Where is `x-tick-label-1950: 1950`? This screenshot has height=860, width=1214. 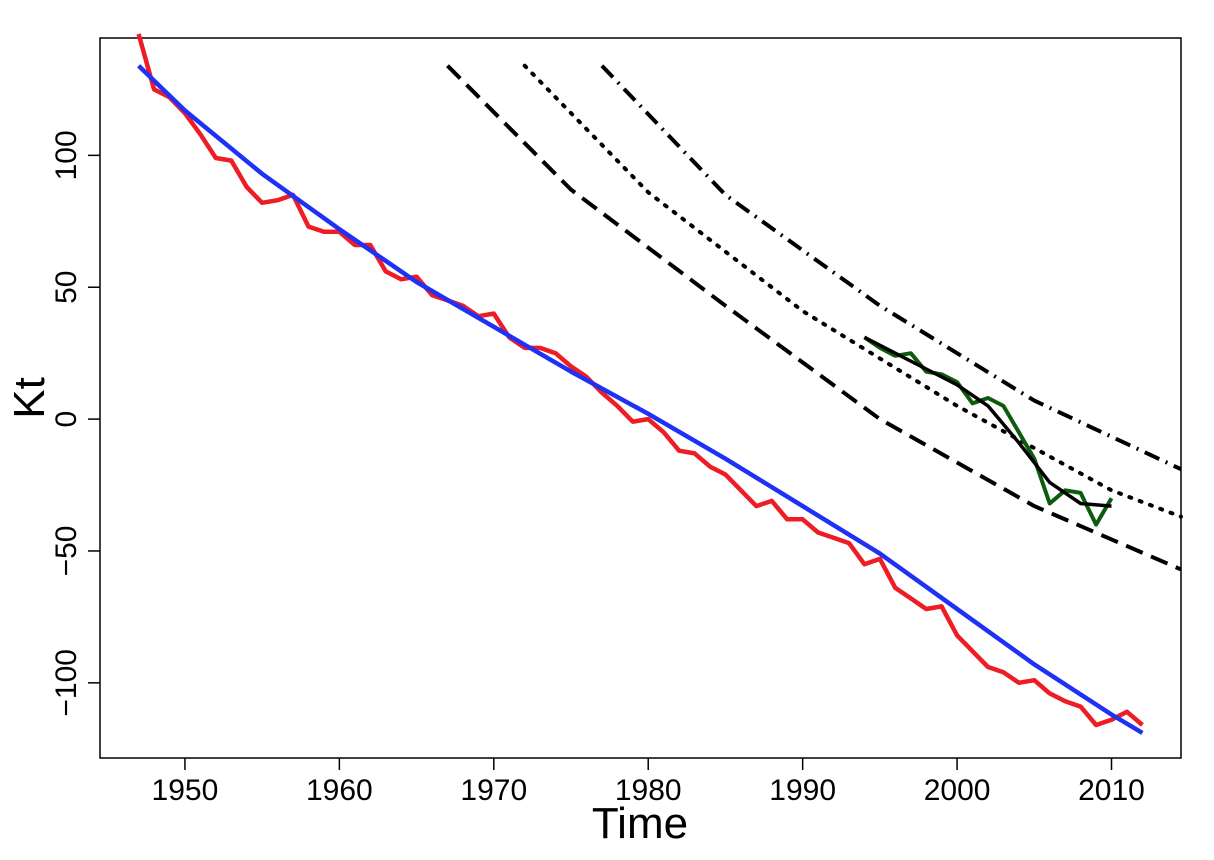 x-tick-label-1950: 1950 is located at coordinates (185, 790).